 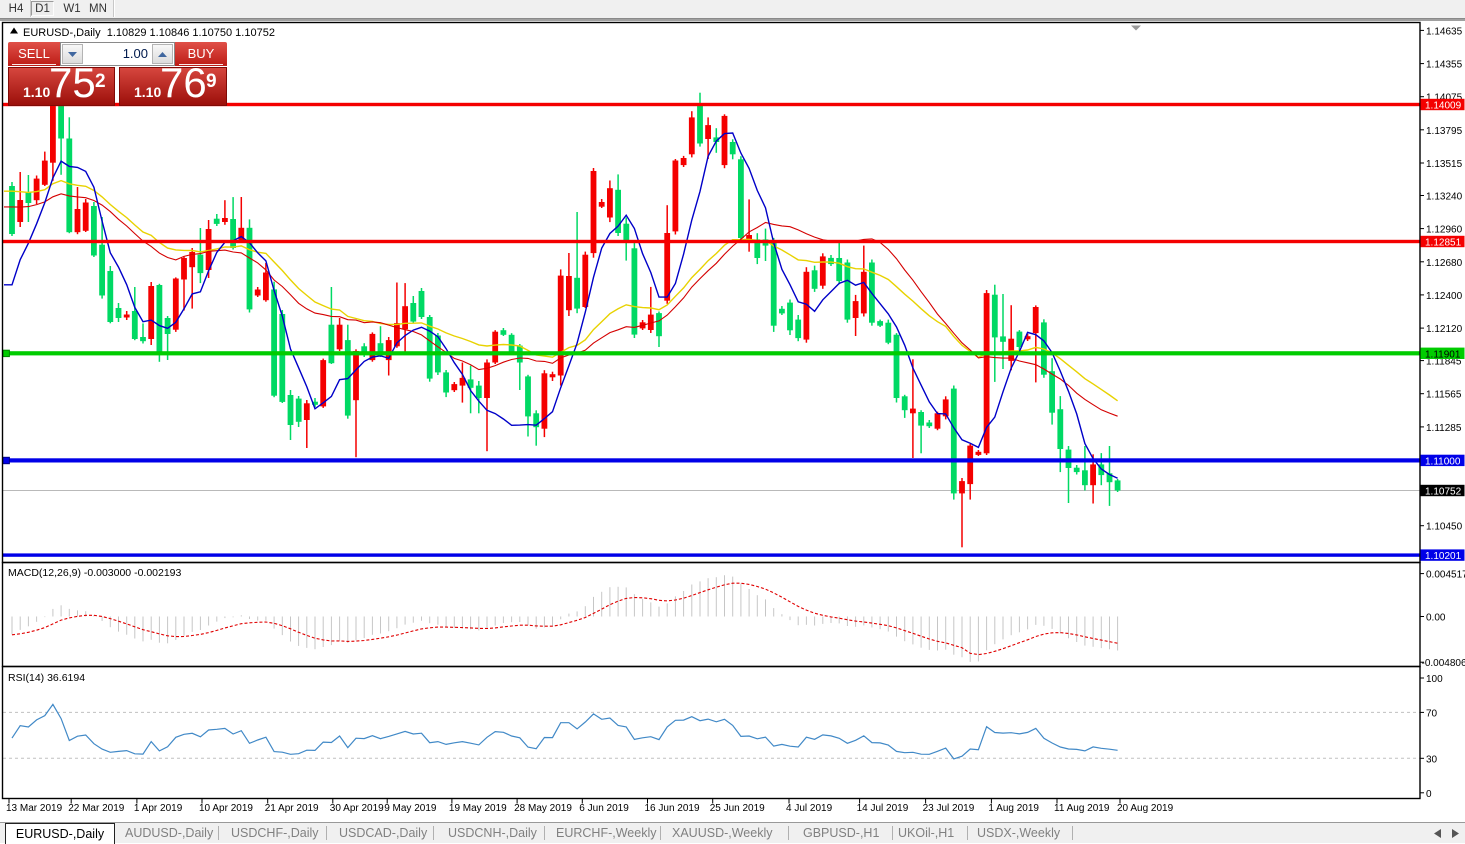 I want to click on svg-text: 1.14009, so click(x=1443, y=106).